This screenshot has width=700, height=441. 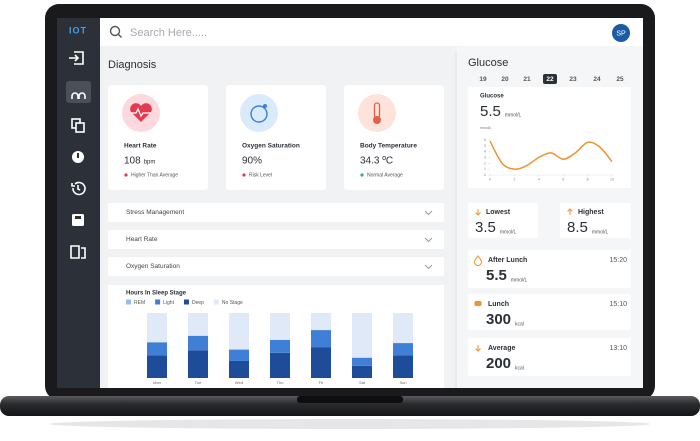 What do you see at coordinates (514, 179) in the screenshot?
I see `x-tick-label: 2` at bounding box center [514, 179].